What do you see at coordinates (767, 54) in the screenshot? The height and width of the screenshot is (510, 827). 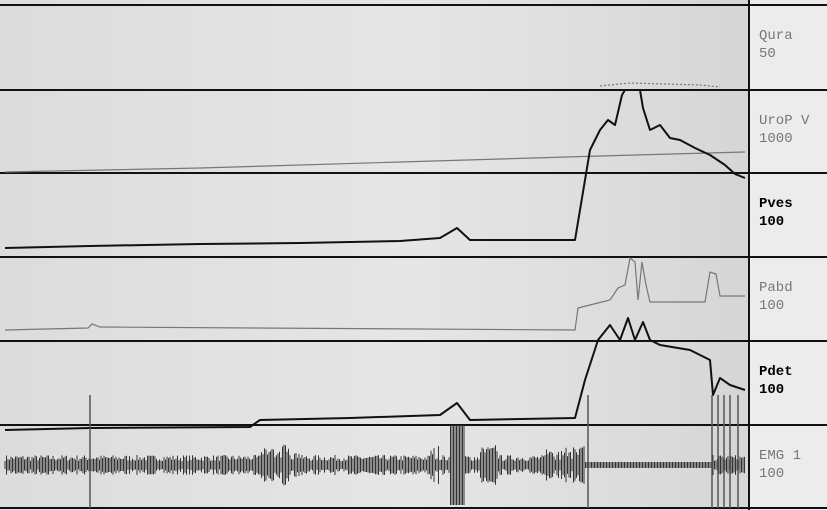 I see `channel-scale: 50` at bounding box center [767, 54].